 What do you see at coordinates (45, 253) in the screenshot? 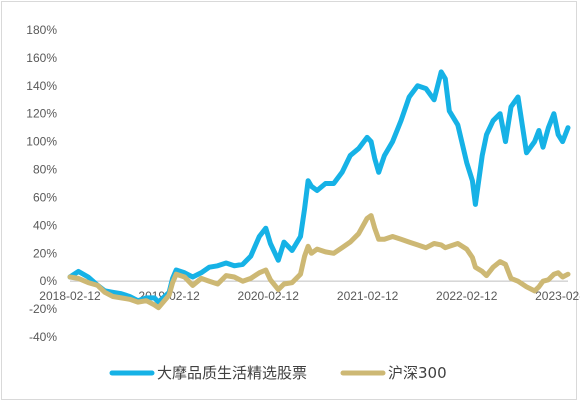
I see `y-tick-label: 20%` at bounding box center [45, 253].